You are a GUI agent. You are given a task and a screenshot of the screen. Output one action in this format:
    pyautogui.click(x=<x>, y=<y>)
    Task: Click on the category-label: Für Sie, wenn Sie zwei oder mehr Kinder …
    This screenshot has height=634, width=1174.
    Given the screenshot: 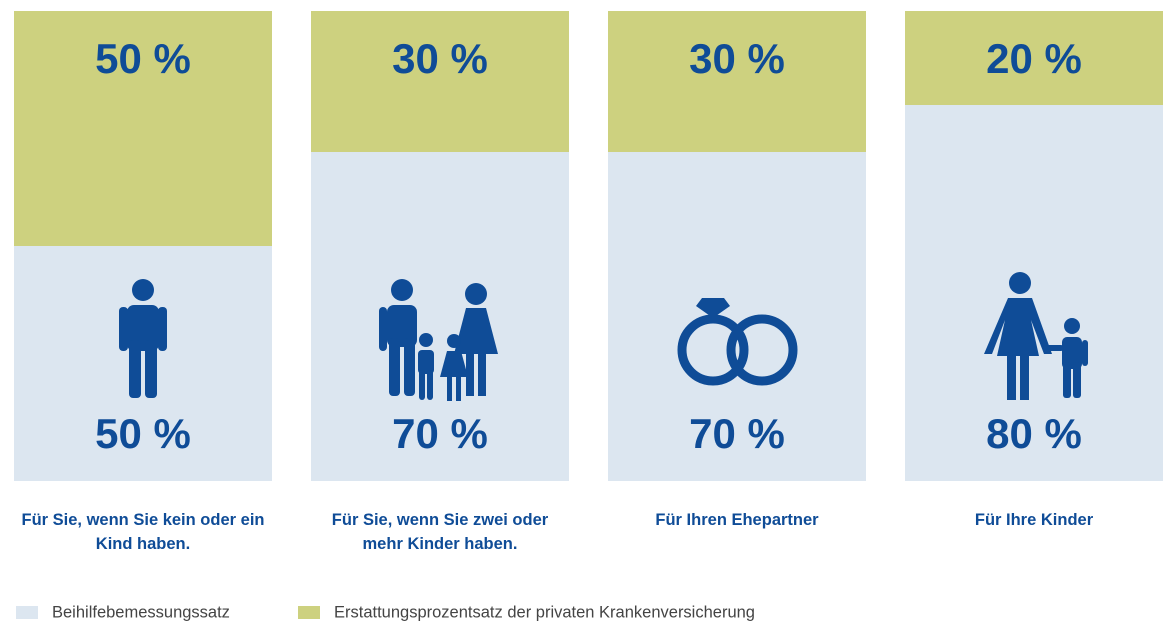 What is the action you would take?
    pyautogui.click(x=440, y=532)
    